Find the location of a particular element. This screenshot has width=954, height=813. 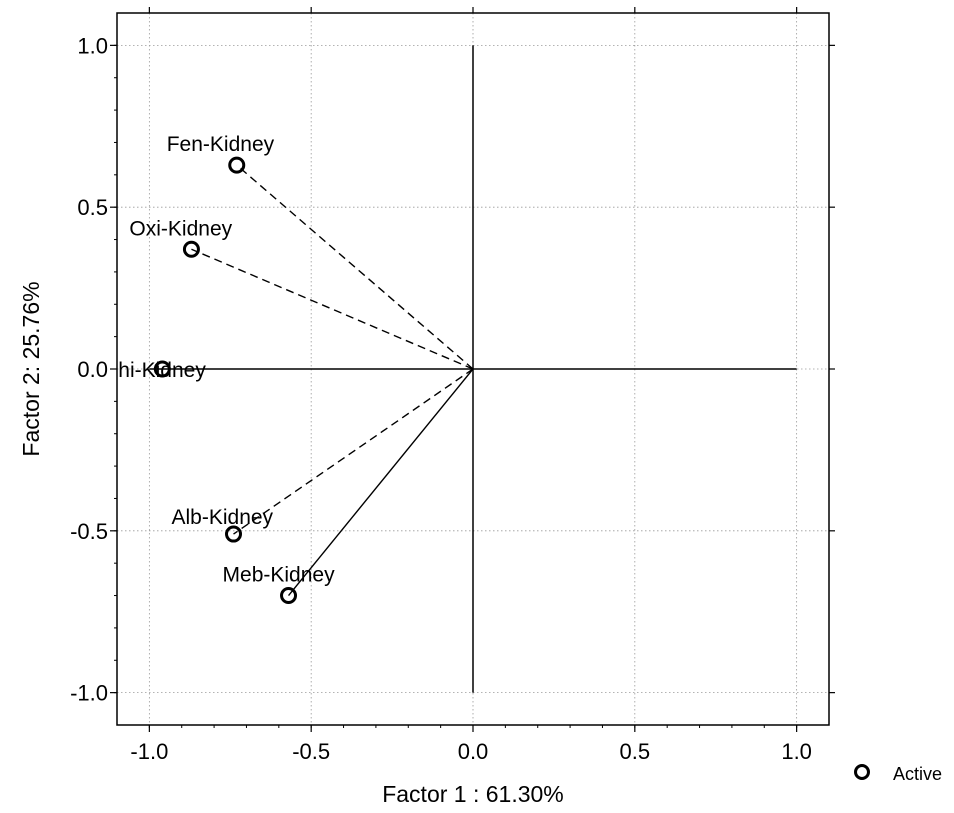

x-tick-label: 0.5 is located at coordinates (635, 751).